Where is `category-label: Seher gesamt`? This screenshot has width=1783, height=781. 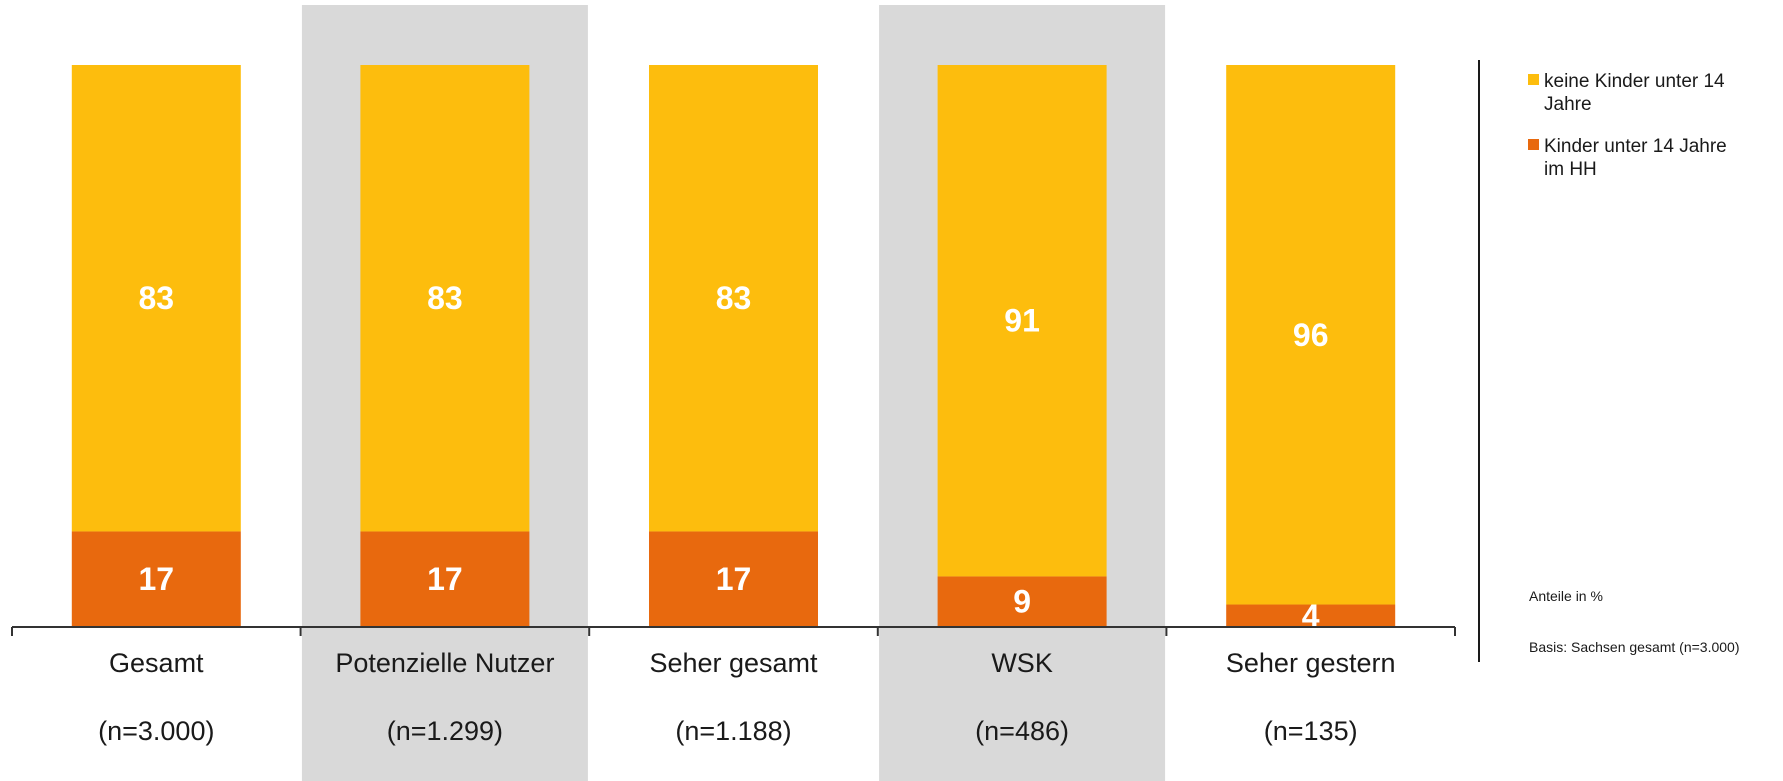
category-label: Seher gesamt is located at coordinates (733, 663).